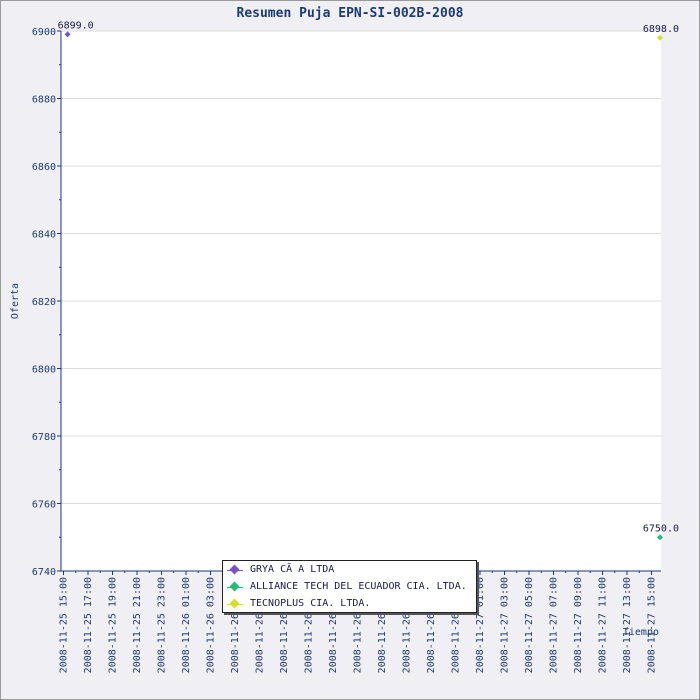  What do you see at coordinates (260, 625) in the screenshot?
I see `x-tick-label: 2008-11-26 07:00` at bounding box center [260, 625].